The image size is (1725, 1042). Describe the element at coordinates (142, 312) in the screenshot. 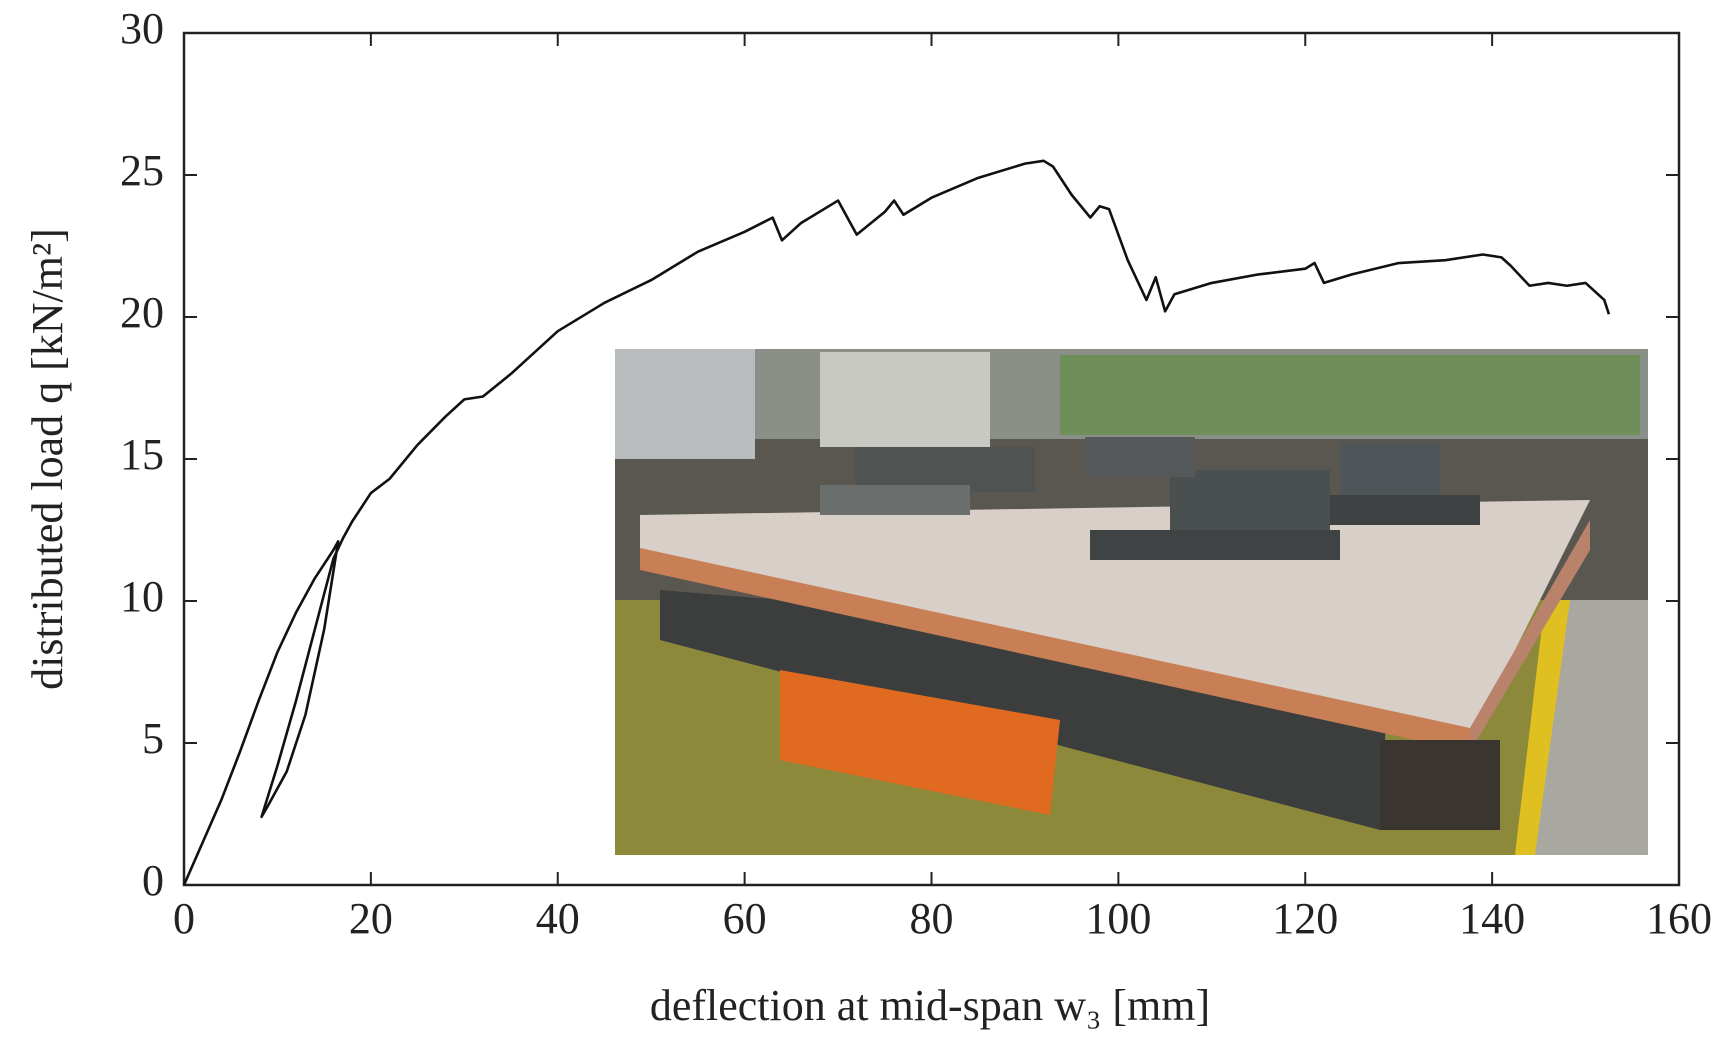

I see `y-tick-label: 20` at that location.